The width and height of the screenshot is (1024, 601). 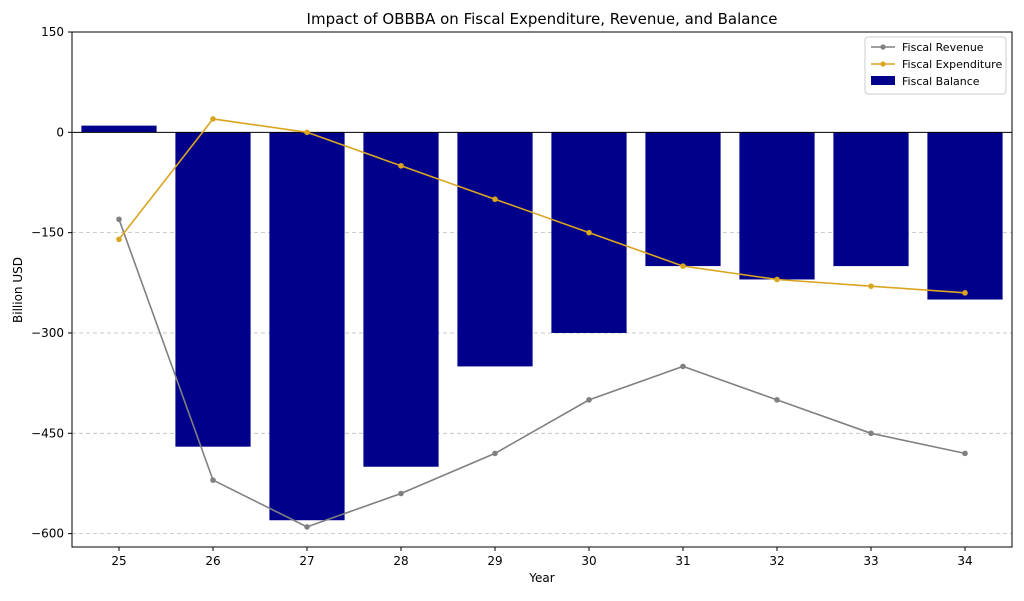 I want to click on legend-label-fiscal-balance: Fiscal Balance, so click(x=941, y=81).